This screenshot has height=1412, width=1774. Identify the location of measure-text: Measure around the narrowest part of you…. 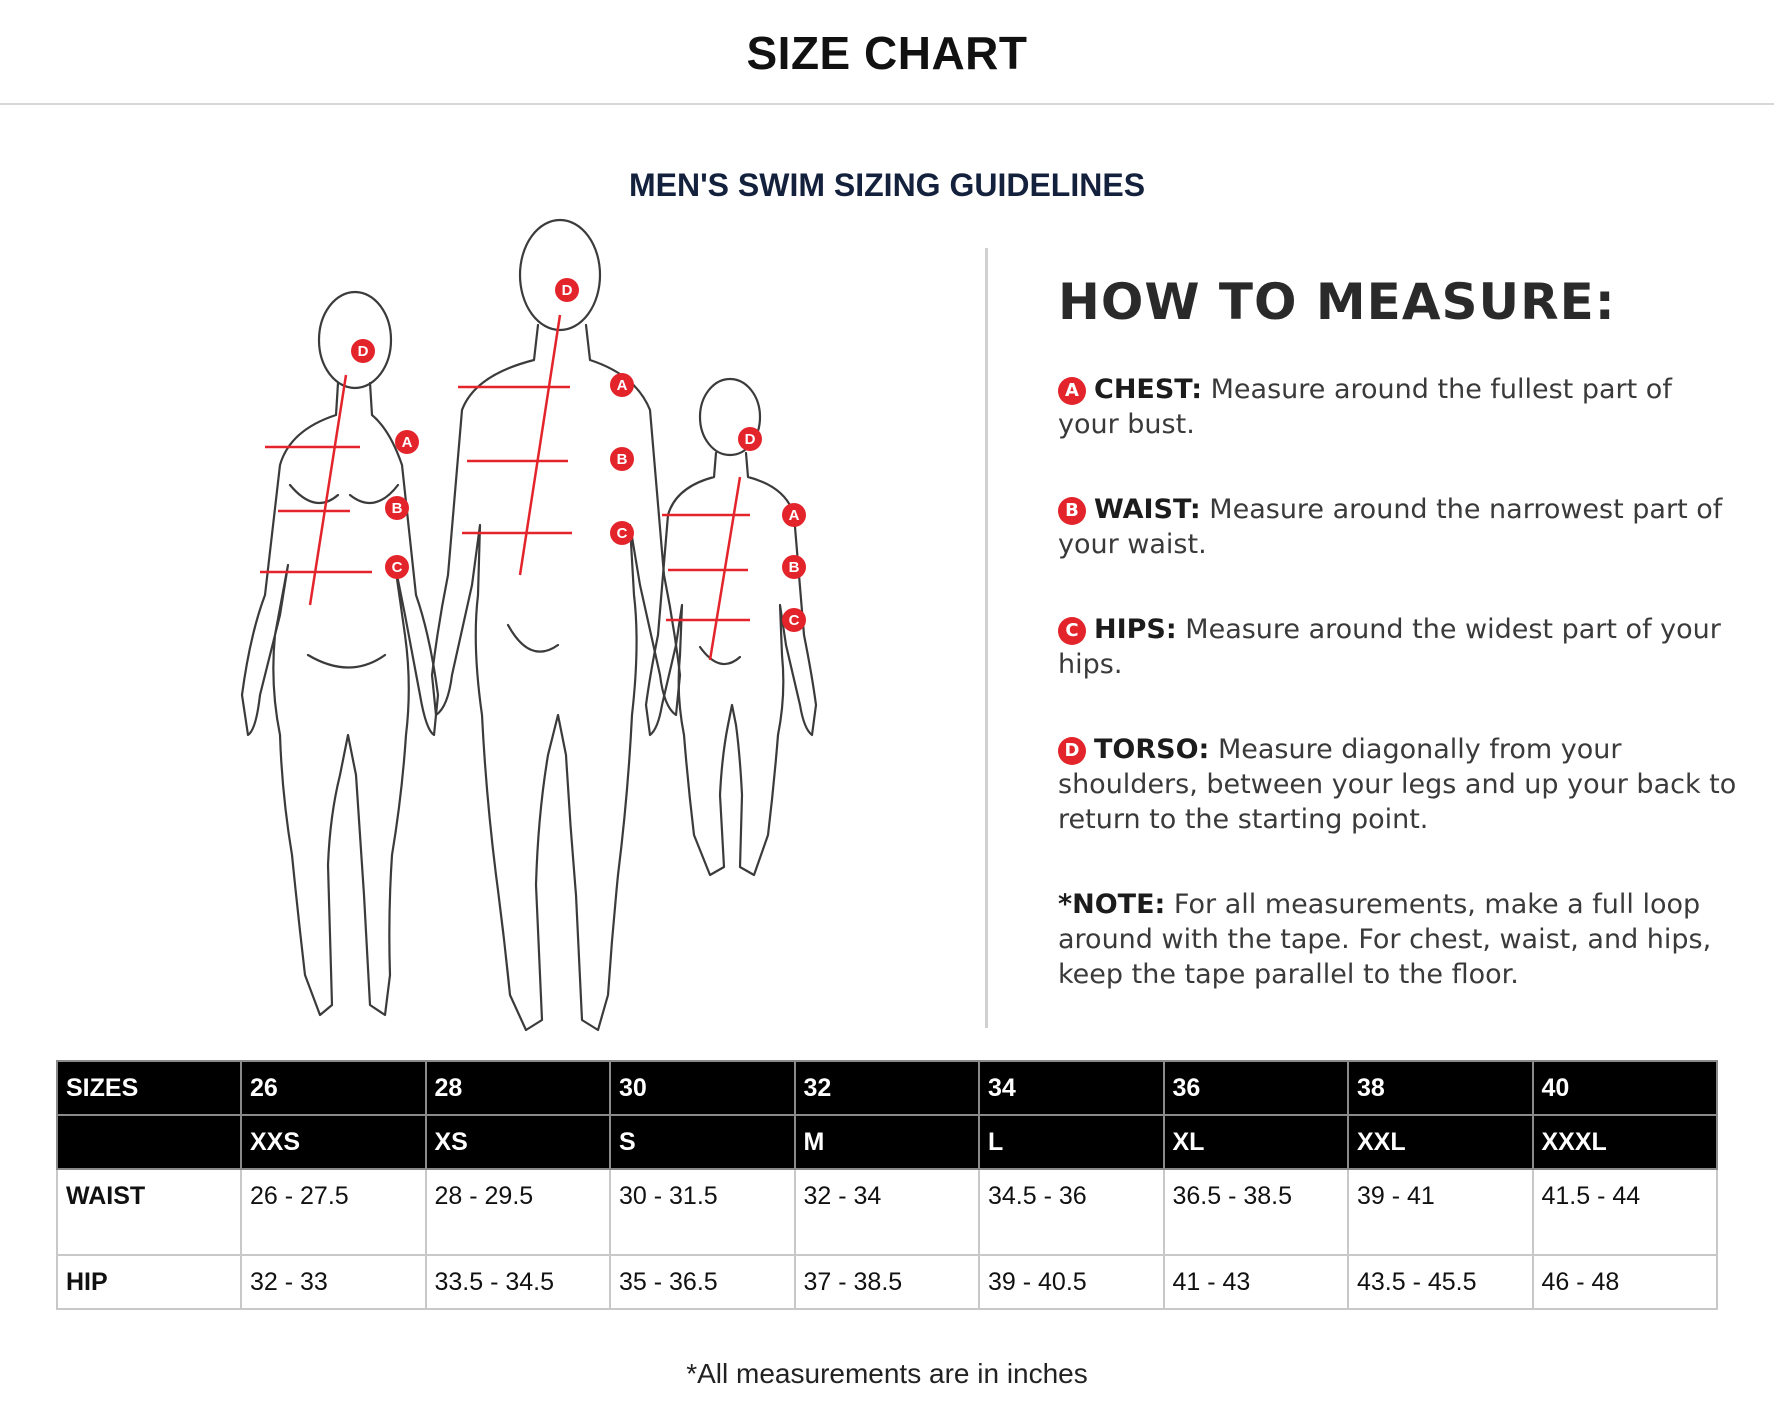
(1390, 527).